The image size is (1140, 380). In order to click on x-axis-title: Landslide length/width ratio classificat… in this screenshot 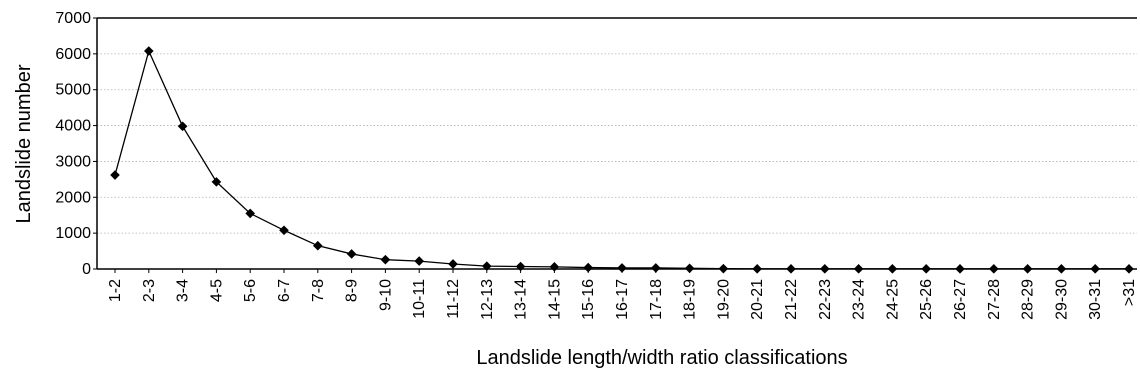, I will do `click(661, 358)`.